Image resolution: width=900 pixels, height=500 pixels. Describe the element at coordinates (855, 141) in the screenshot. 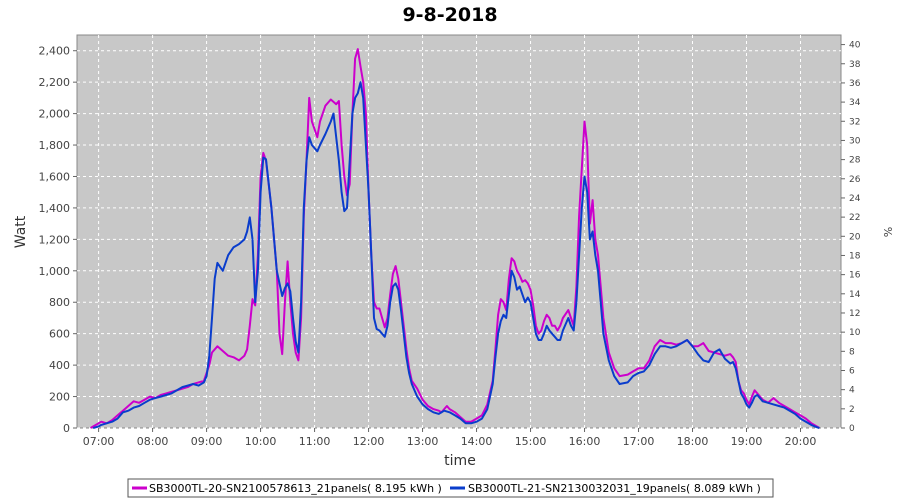

I see `y2-tick-label: 30` at that location.